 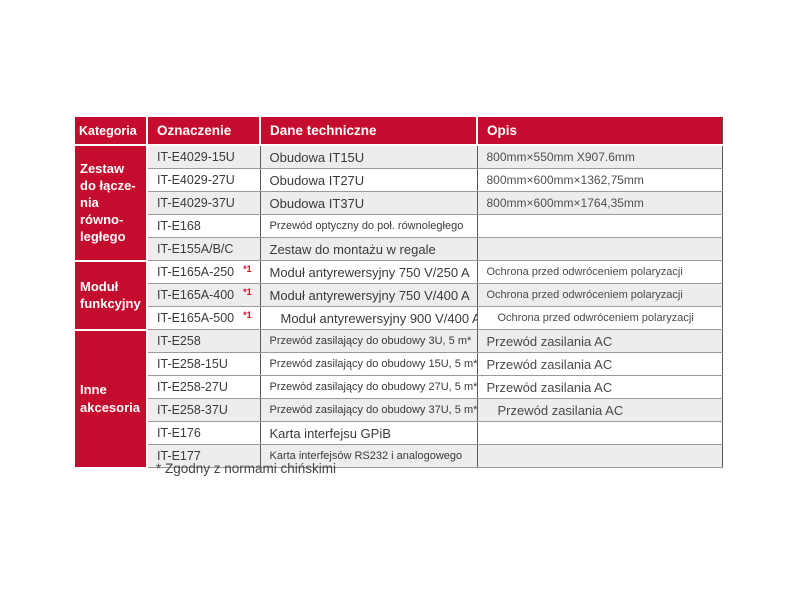 What do you see at coordinates (599, 157) in the screenshot?
I see `opis-cell: 800mm×550mm X907.6mm` at bounding box center [599, 157].